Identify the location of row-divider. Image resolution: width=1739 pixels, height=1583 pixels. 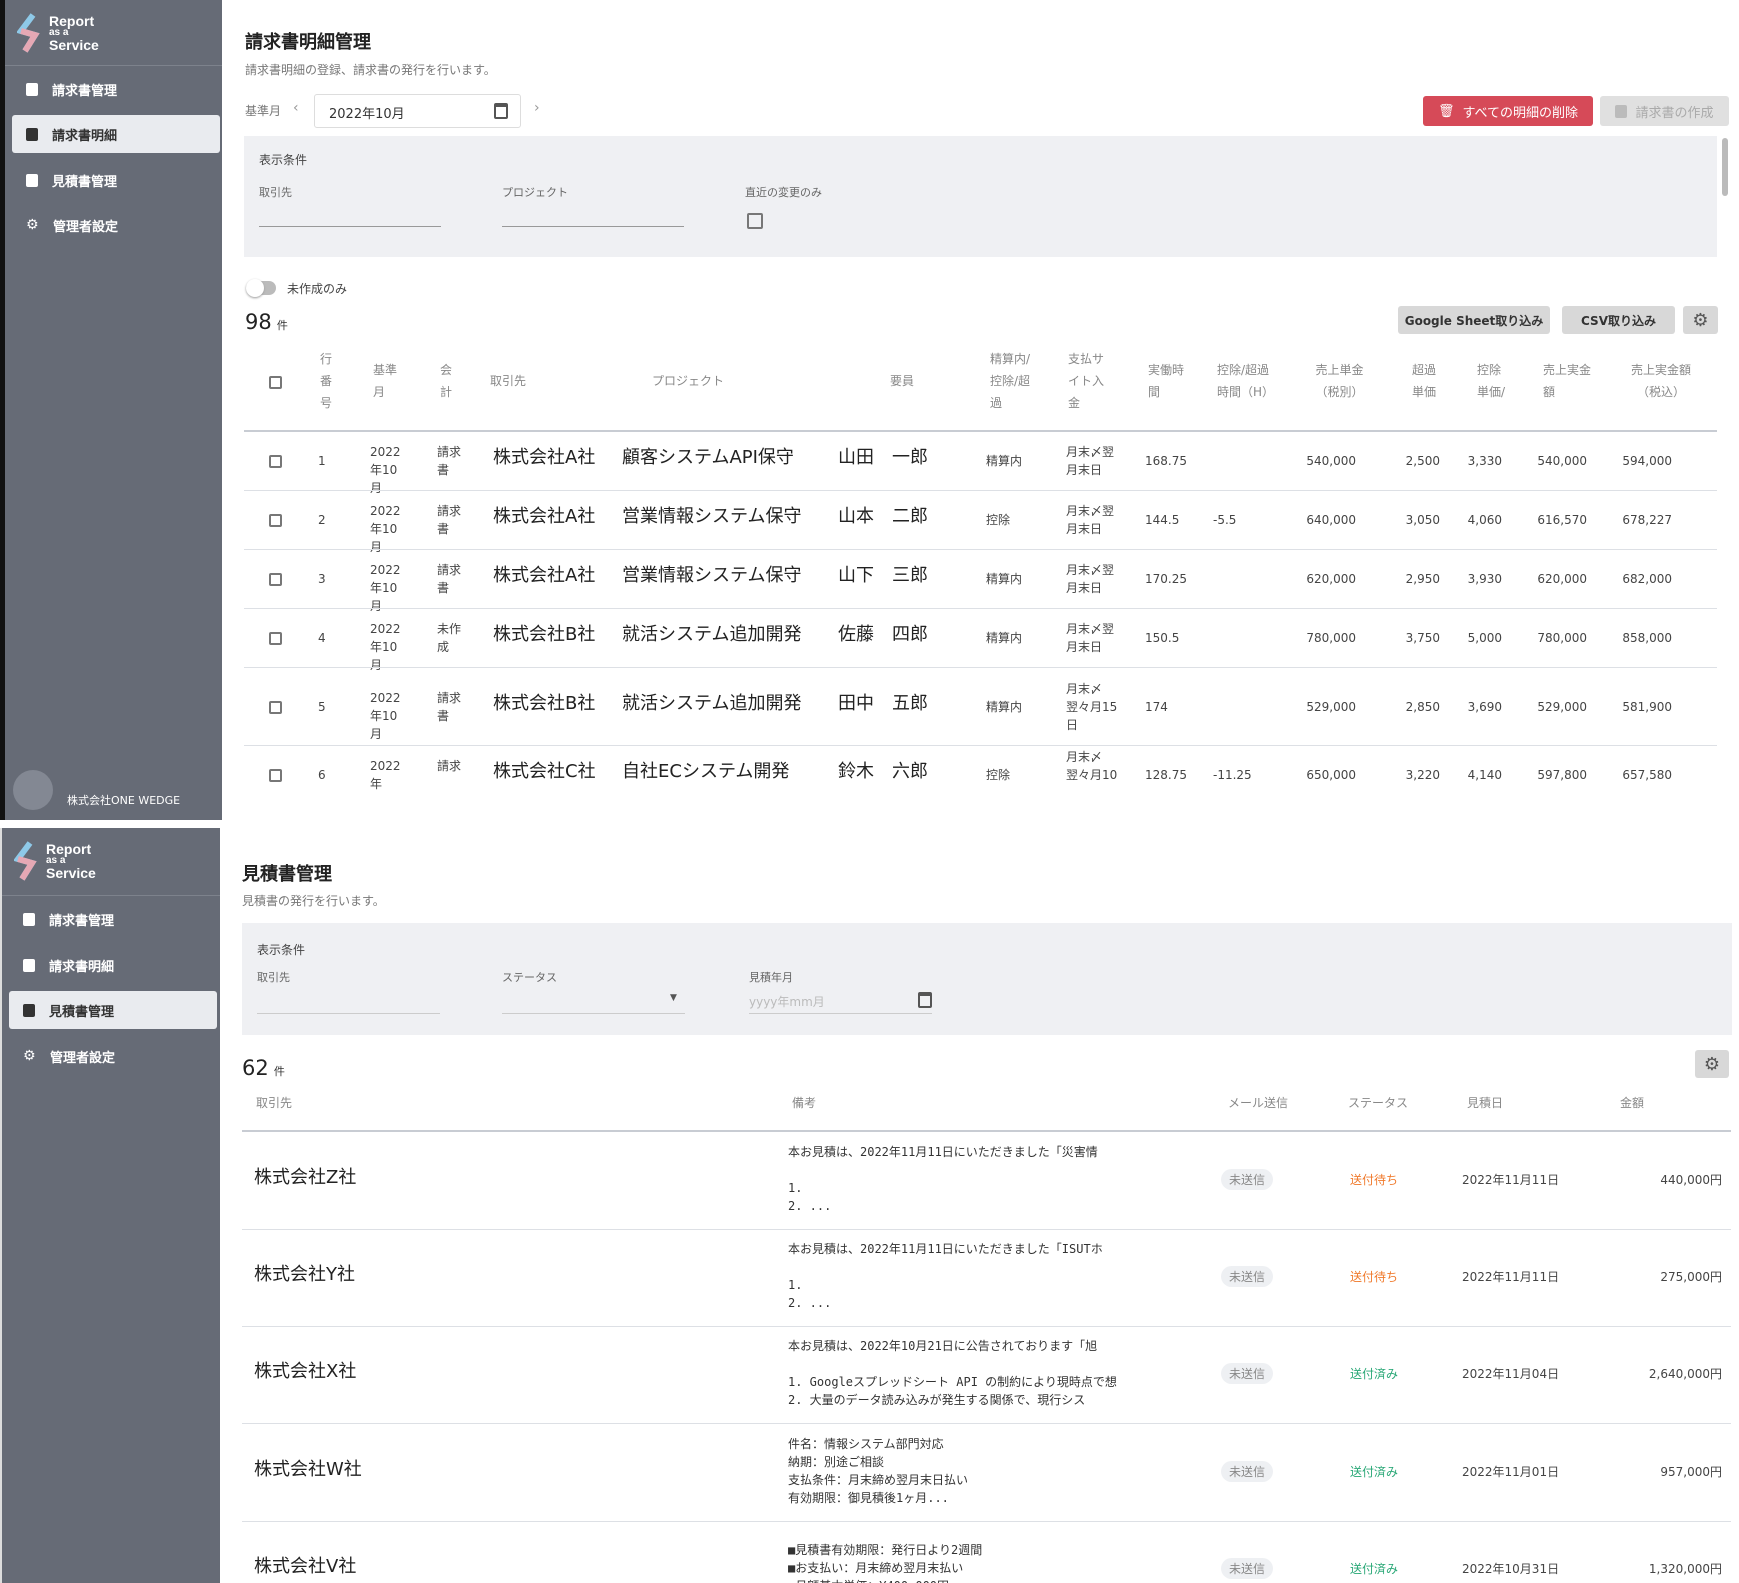
(986, 1521).